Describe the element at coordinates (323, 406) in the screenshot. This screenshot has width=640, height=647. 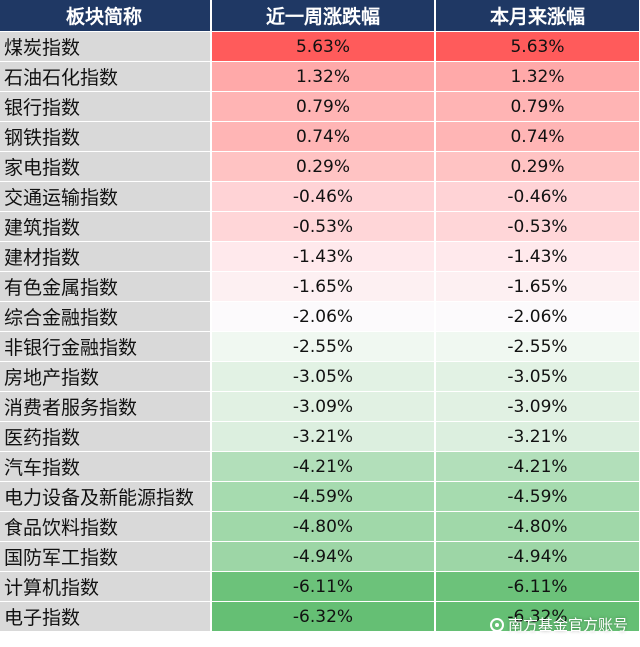
I see `weekly-change-cell: -3.09%` at that location.